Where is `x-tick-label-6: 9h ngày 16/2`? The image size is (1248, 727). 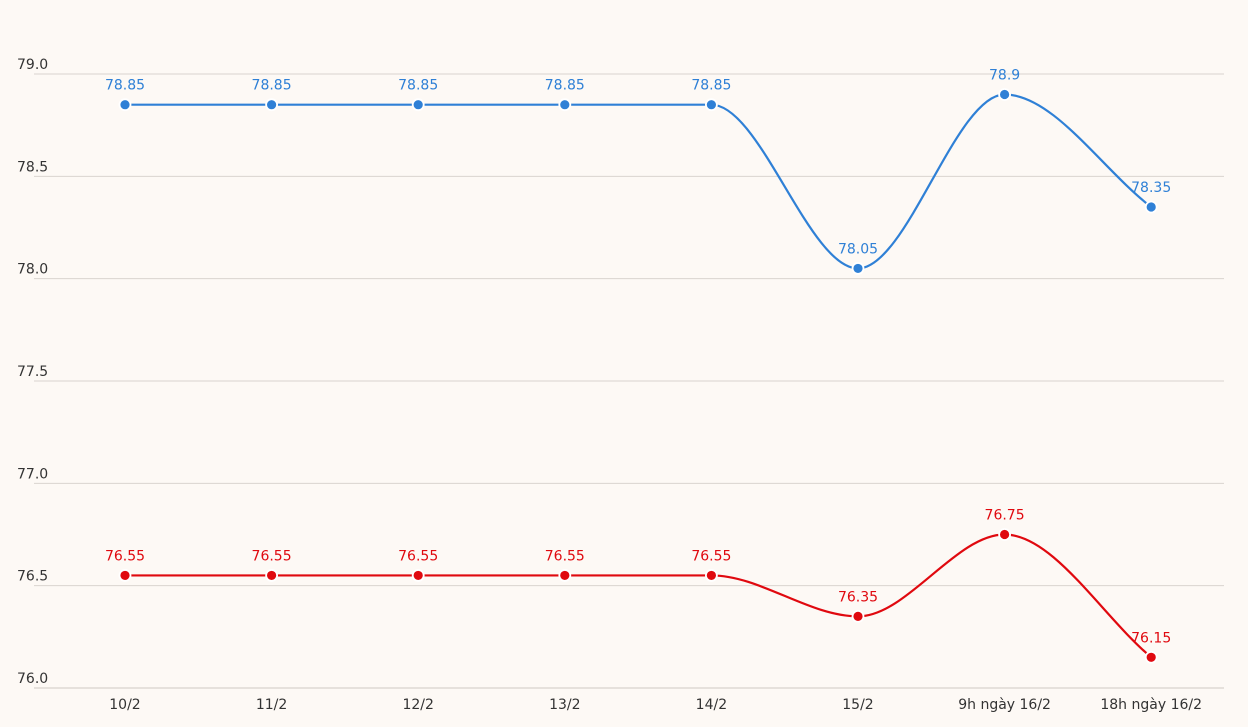
x-tick-label-6: 9h ngày 16/2 is located at coordinates (1004, 705).